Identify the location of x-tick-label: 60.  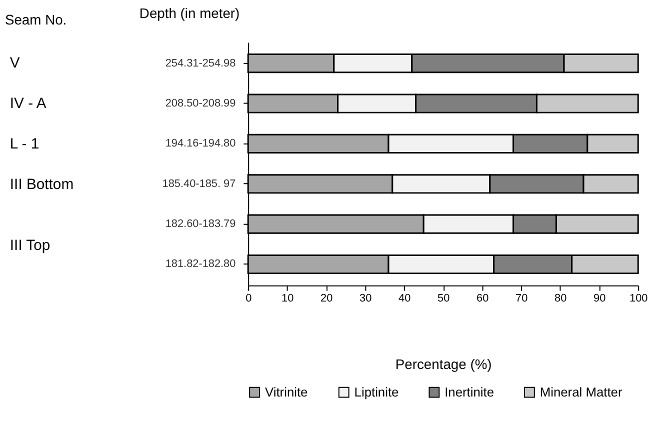
(482, 298).